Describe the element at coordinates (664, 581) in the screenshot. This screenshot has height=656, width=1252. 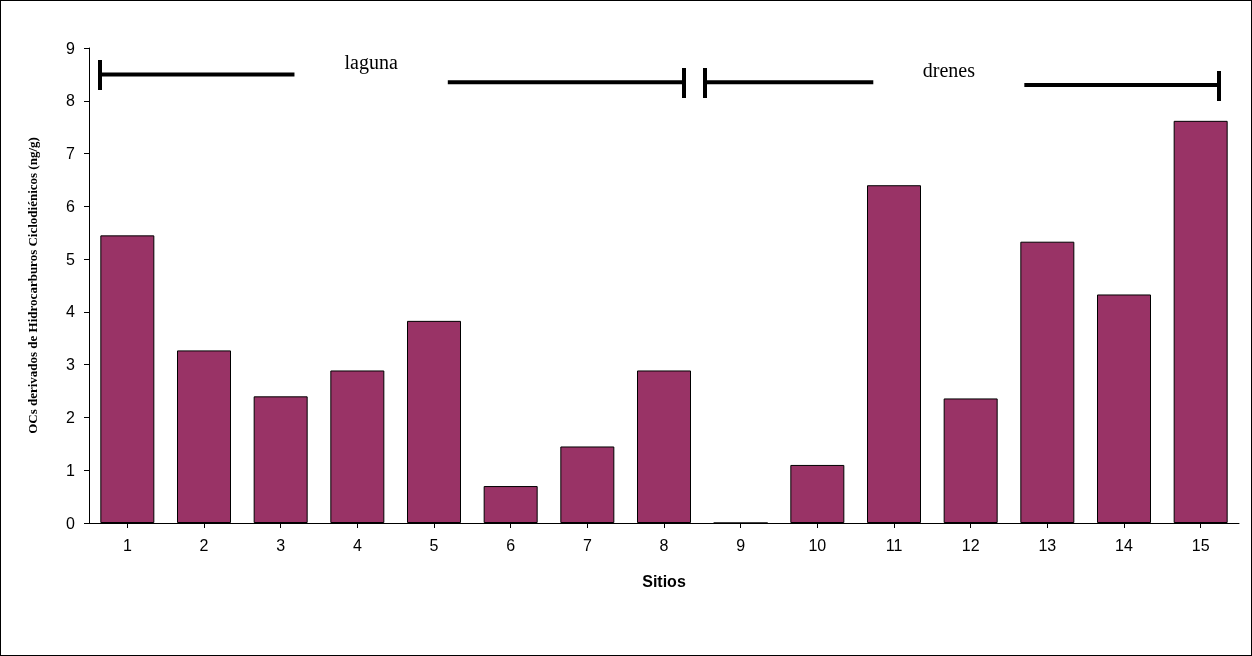
I see `x-axis-title: Sitios` at that location.